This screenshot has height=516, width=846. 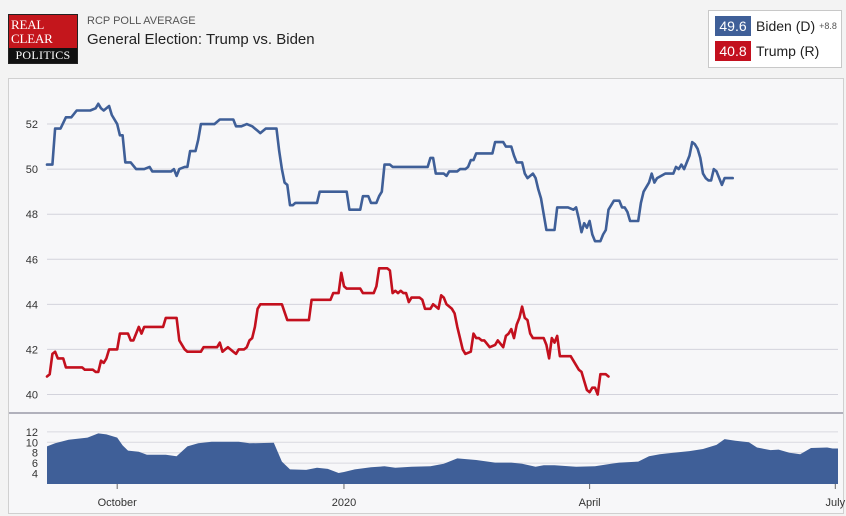 What do you see at coordinates (344, 503) in the screenshot?
I see `x-tick-label-2020: 2020` at bounding box center [344, 503].